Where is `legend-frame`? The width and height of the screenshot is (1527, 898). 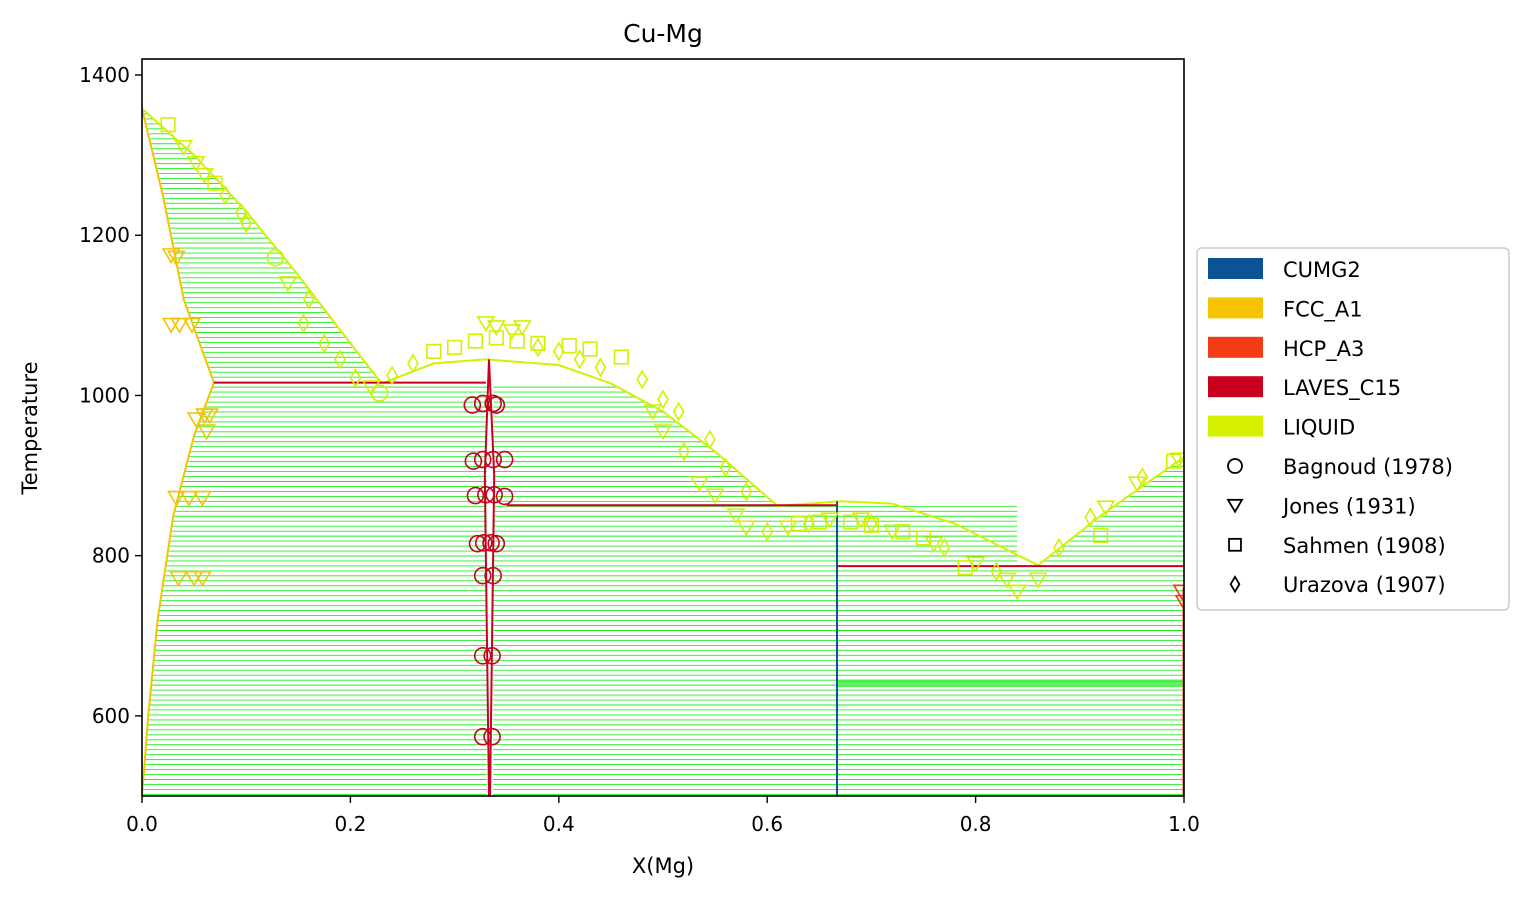 legend-frame is located at coordinates (1353, 429).